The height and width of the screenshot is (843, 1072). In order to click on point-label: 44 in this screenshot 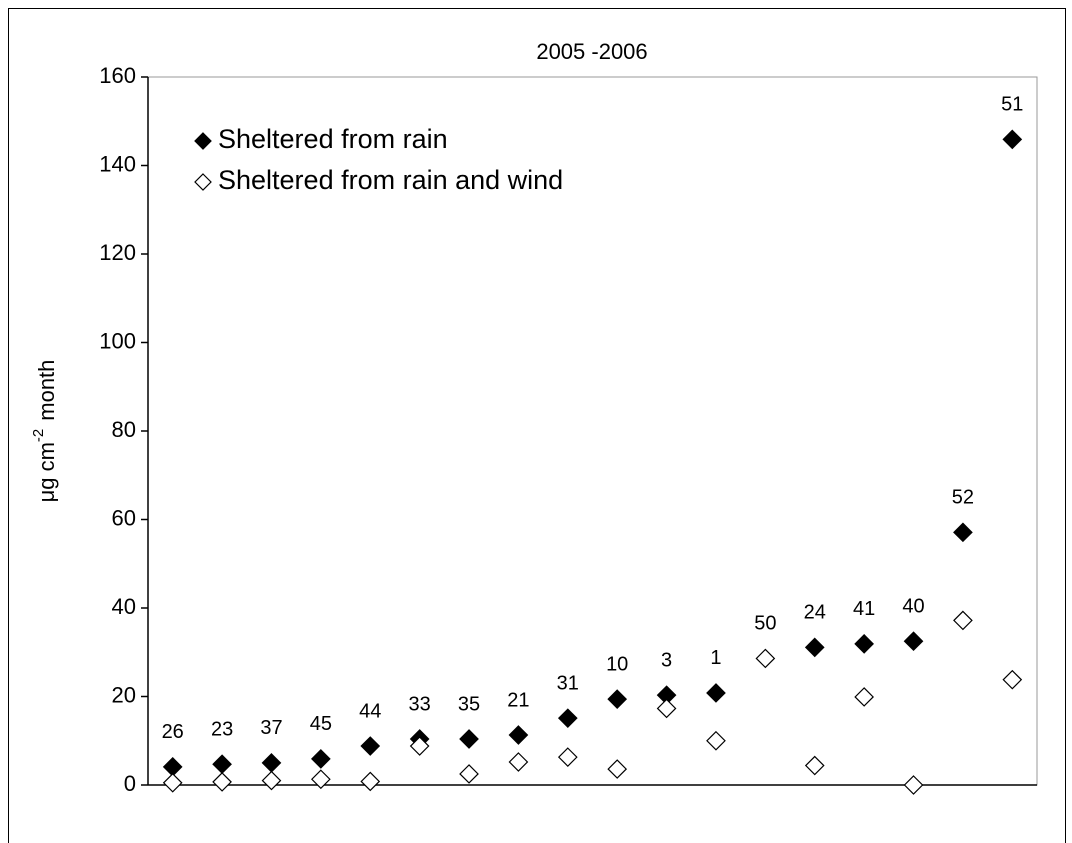, I will do `click(370, 711)`.